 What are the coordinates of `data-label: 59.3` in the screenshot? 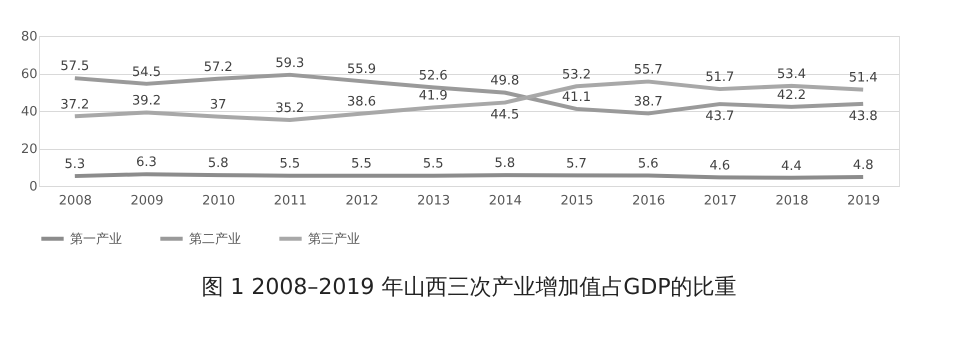 It's located at (289, 63).